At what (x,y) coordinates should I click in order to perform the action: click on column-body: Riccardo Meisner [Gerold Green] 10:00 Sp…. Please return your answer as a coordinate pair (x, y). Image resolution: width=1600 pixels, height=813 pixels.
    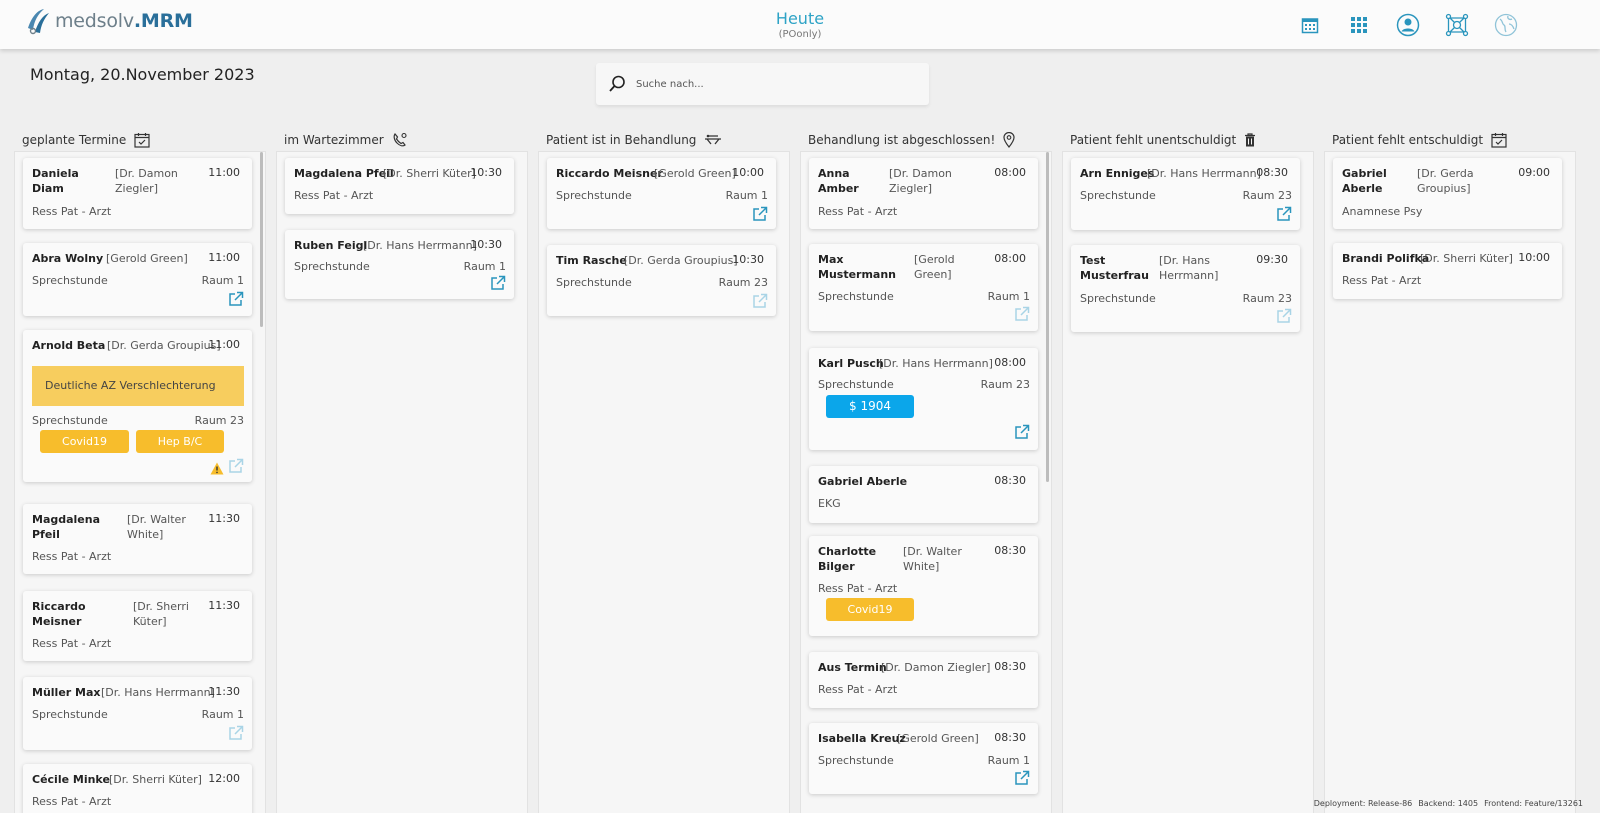
    Looking at the image, I should click on (664, 482).